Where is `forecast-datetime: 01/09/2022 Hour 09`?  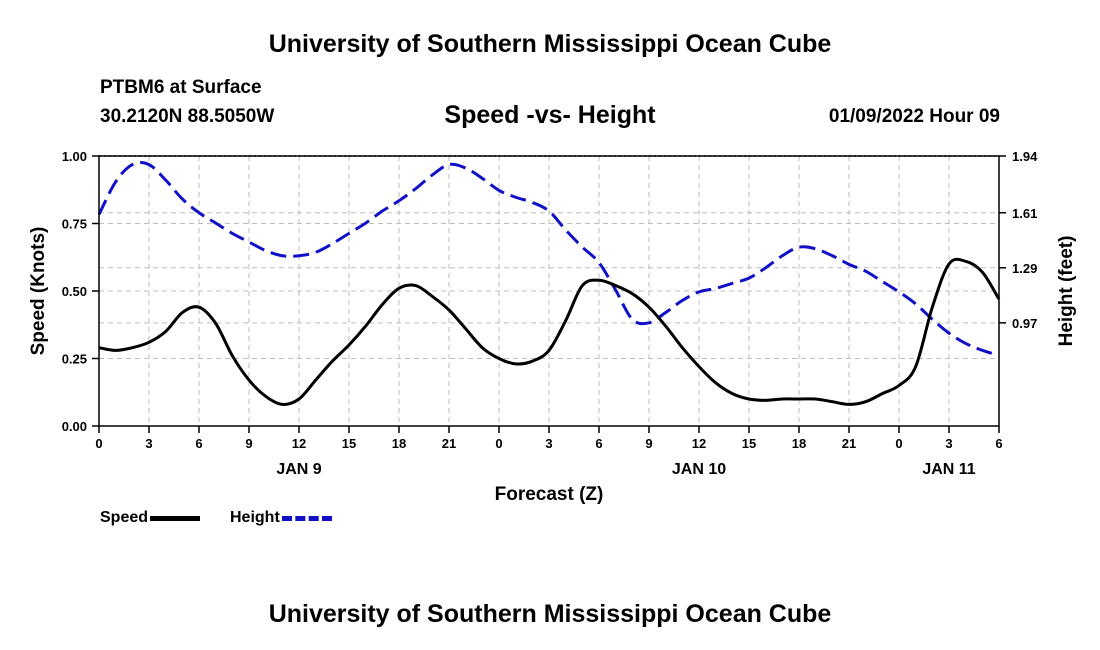 forecast-datetime: 01/09/2022 Hour 09 is located at coordinates (914, 116).